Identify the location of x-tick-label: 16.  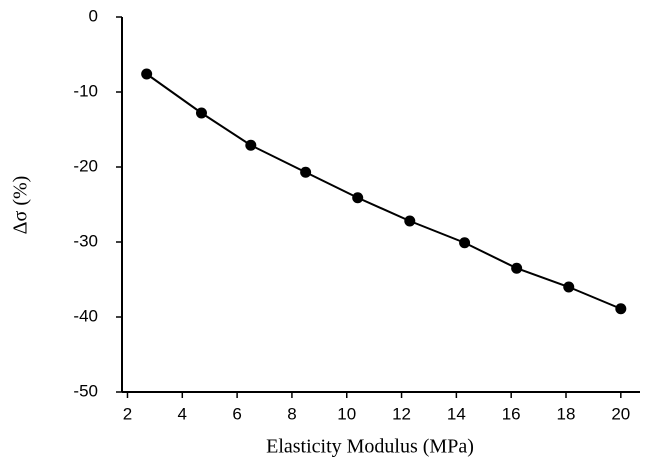
(511, 413).